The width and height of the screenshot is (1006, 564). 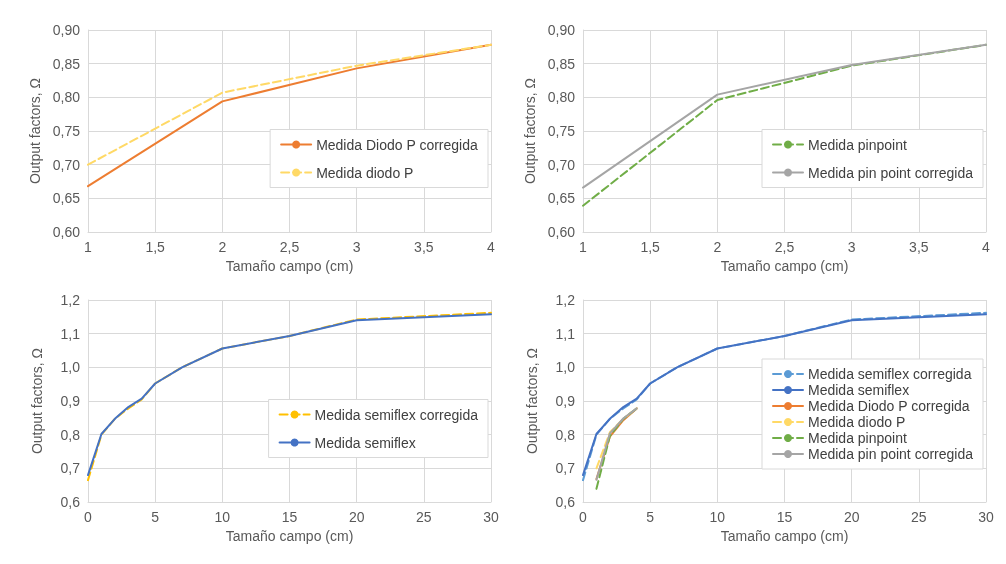 What do you see at coordinates (289, 104) in the screenshot?
I see `line-series` at bounding box center [289, 104].